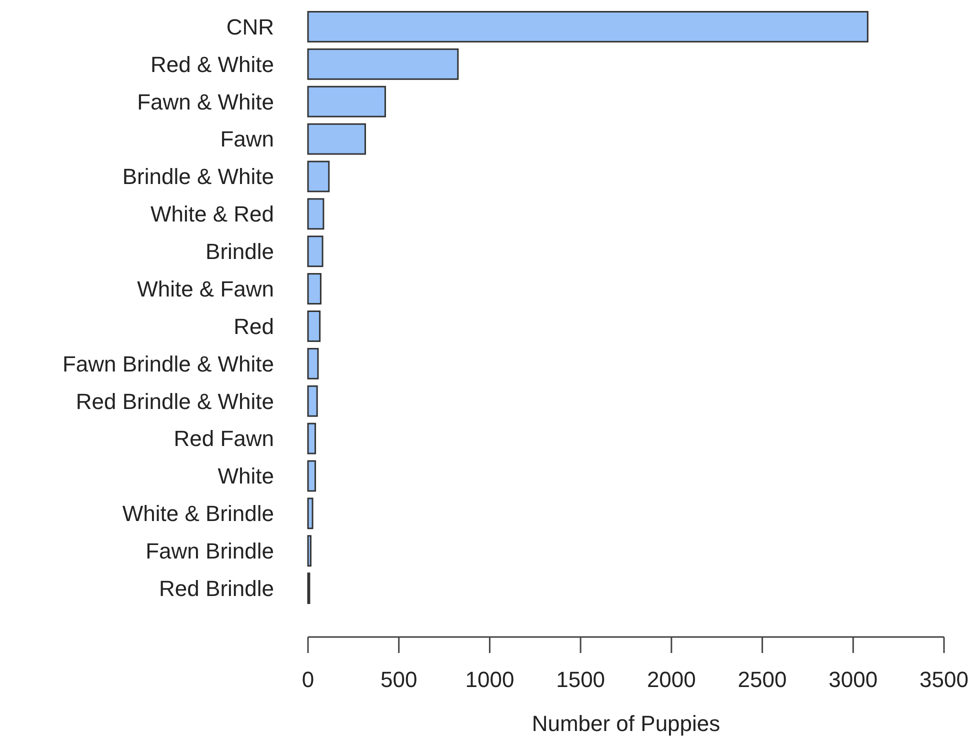 Image resolution: width=978 pixels, height=737 pixels. Describe the element at coordinates (216, 588) in the screenshot. I see `y-tick-label: Red Brindle` at that location.